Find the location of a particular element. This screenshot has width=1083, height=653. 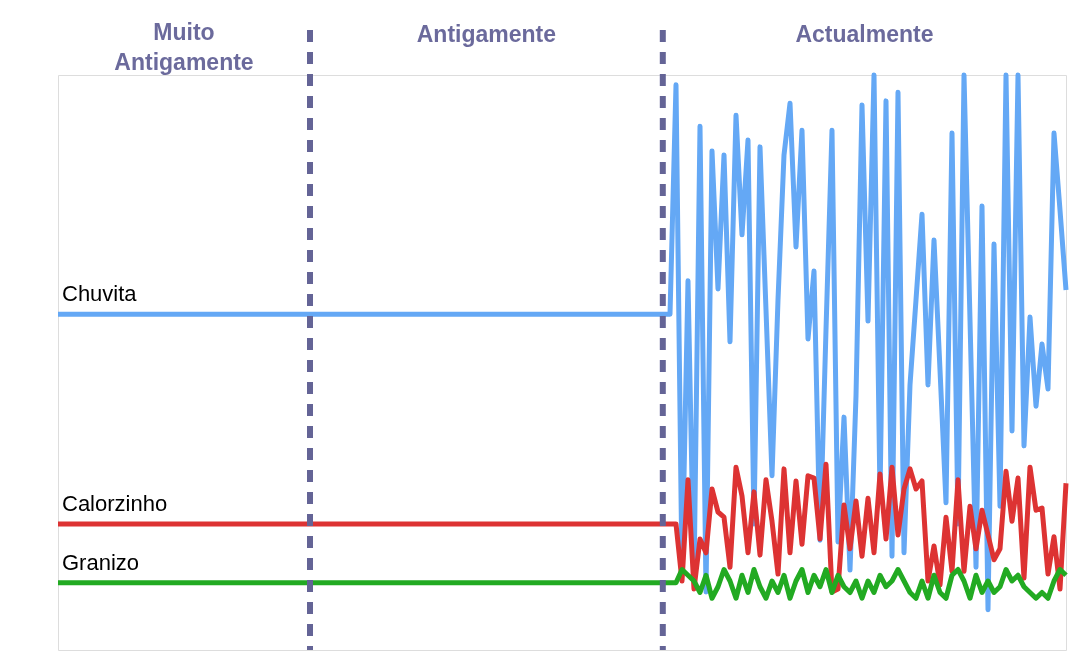

text: Antigamente is located at coordinates (486, 34).